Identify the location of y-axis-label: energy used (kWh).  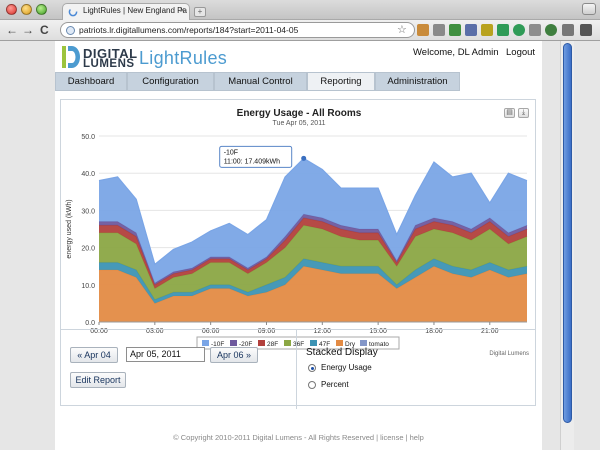
(69, 228).